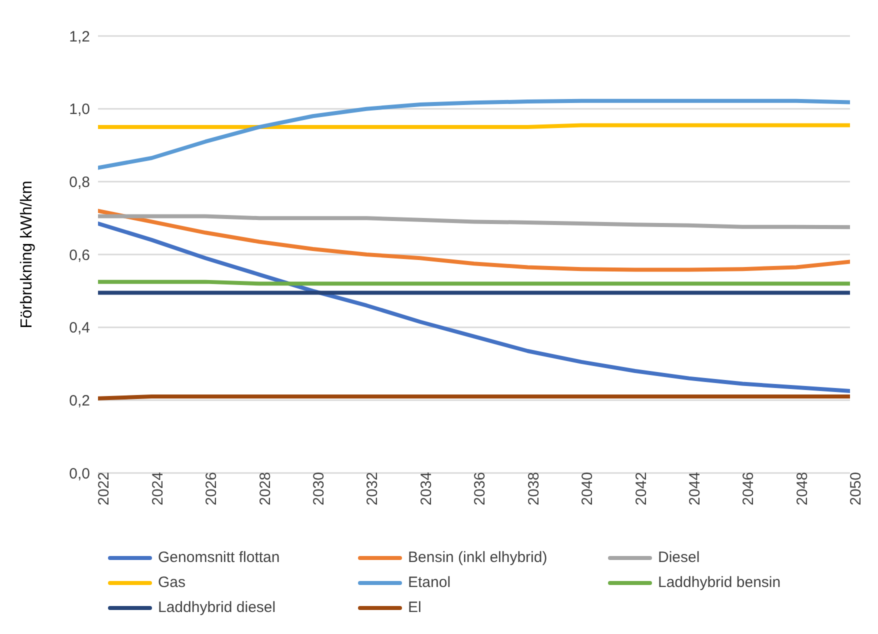 This screenshot has width=878, height=634. Describe the element at coordinates (749, 489) in the screenshot. I see `x-tick-label: 2046` at that location.